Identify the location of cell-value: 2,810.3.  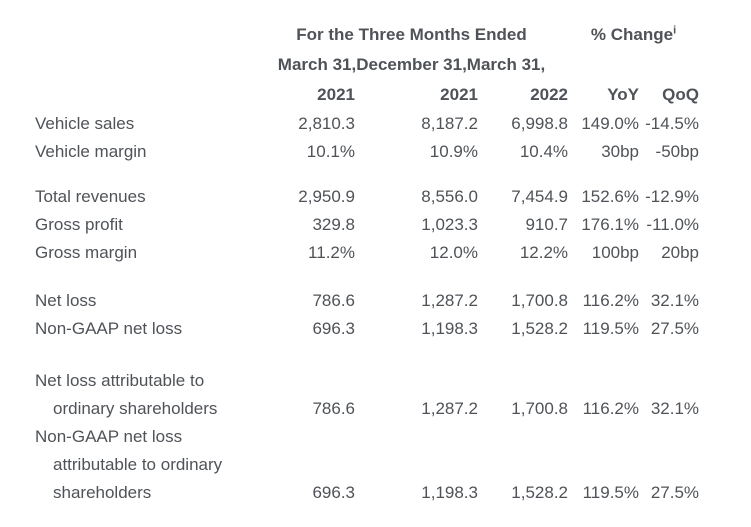
(326, 123).